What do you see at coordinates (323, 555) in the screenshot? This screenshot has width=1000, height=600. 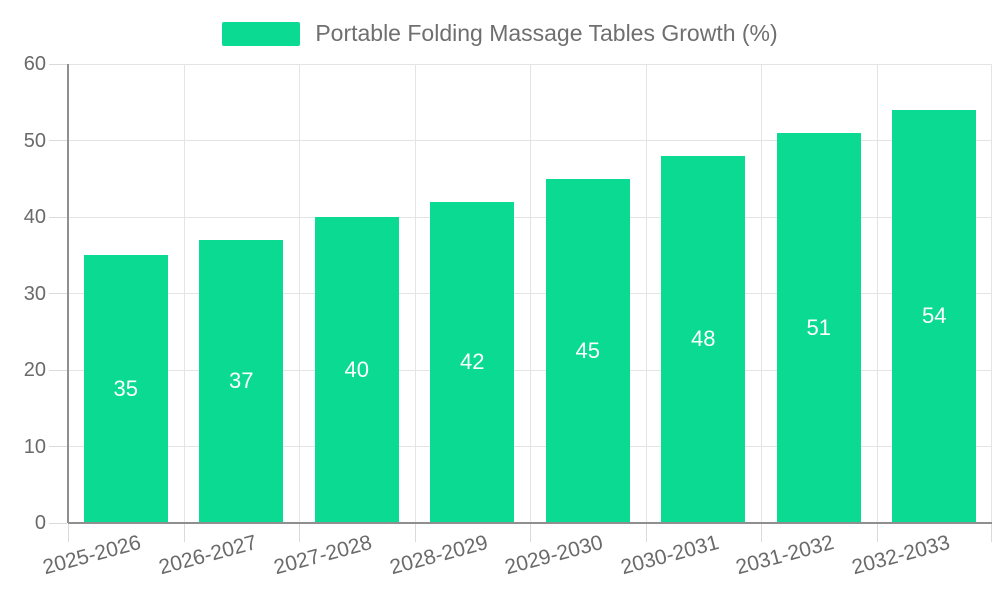 I see `x-axis-tick-label: 2027-2028` at bounding box center [323, 555].